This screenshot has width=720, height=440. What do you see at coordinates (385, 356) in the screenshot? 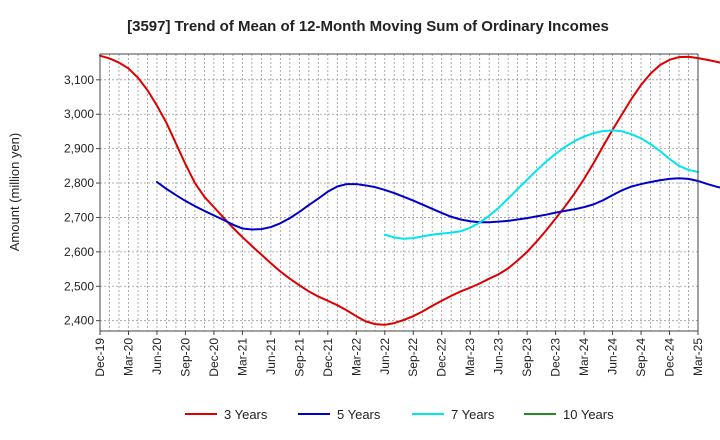
I see `x-tick-label: Jun-22` at bounding box center [385, 356].